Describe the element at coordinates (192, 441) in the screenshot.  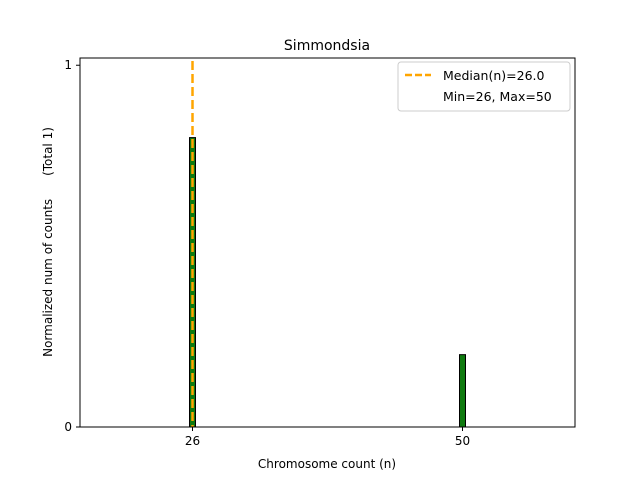
I see `x-tick-label: 26` at that location.